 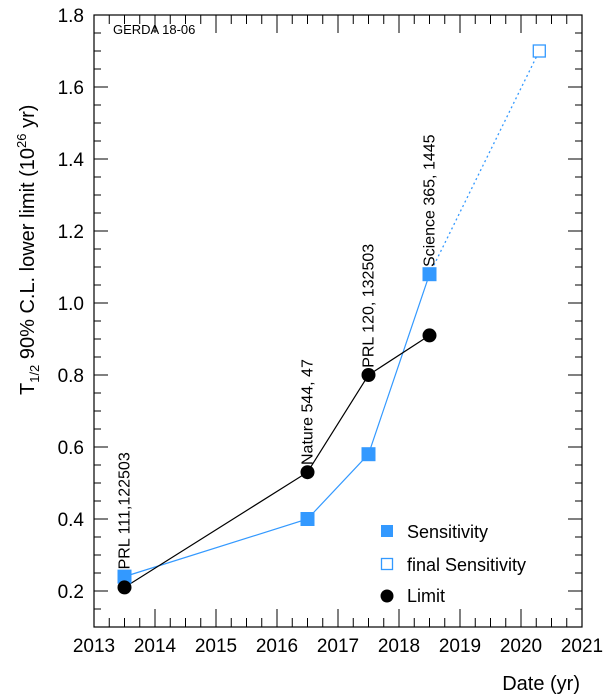 I want to click on y-tick-label: 1.4, so click(x=71, y=160).